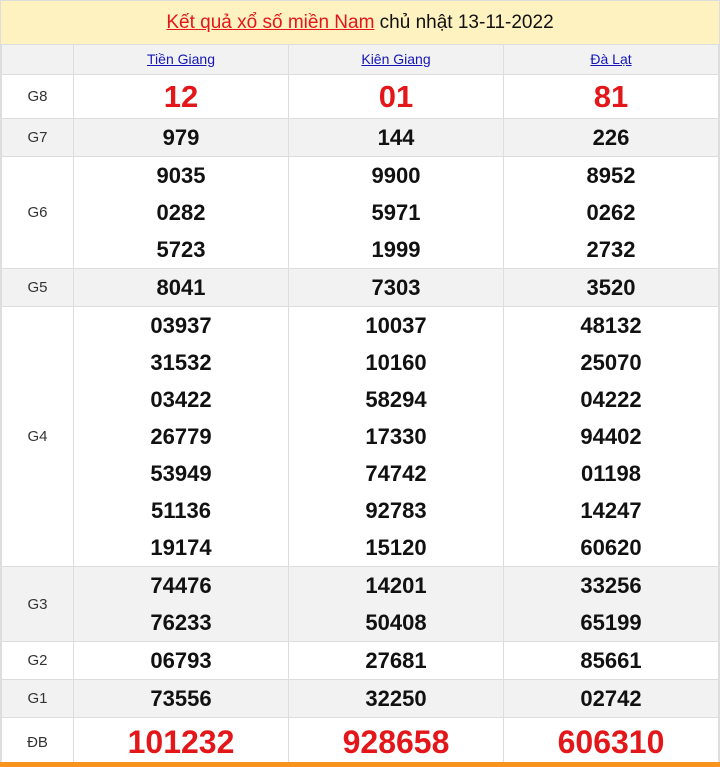 The height and width of the screenshot is (767, 720). I want to click on prize-number: 10160, so click(396, 362).